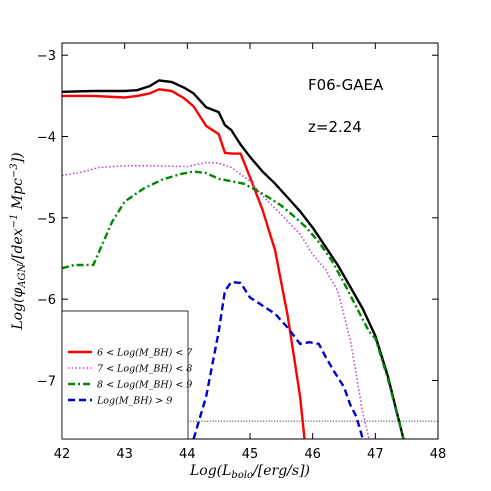  Describe the element at coordinates (312, 454) in the screenshot. I see `x-tick-label: 46` at that location.